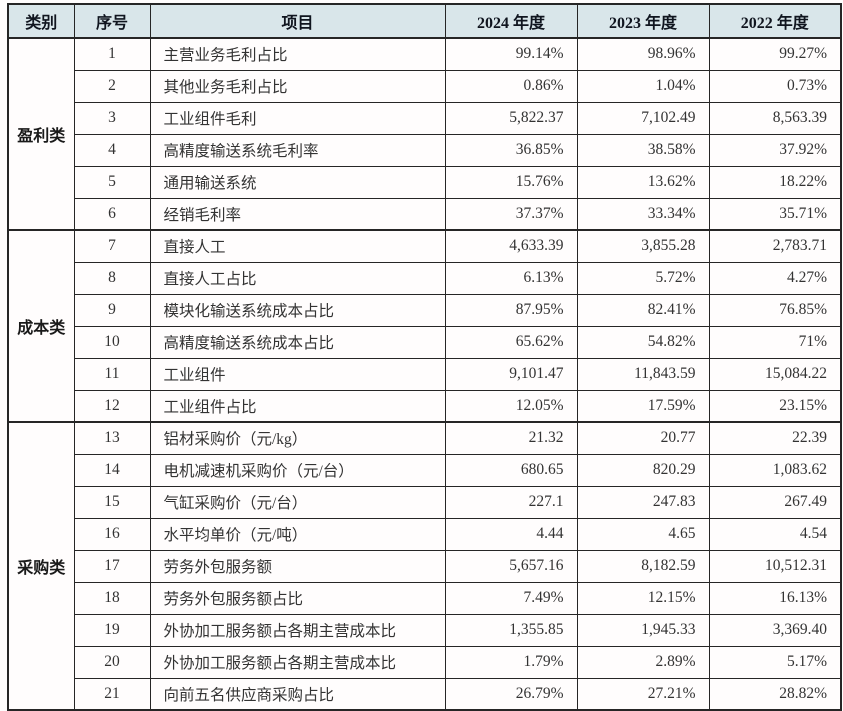 The width and height of the screenshot is (843, 711). Describe the element at coordinates (511, 310) in the screenshot. I see `value-2024-cell: 87.95%` at that location.